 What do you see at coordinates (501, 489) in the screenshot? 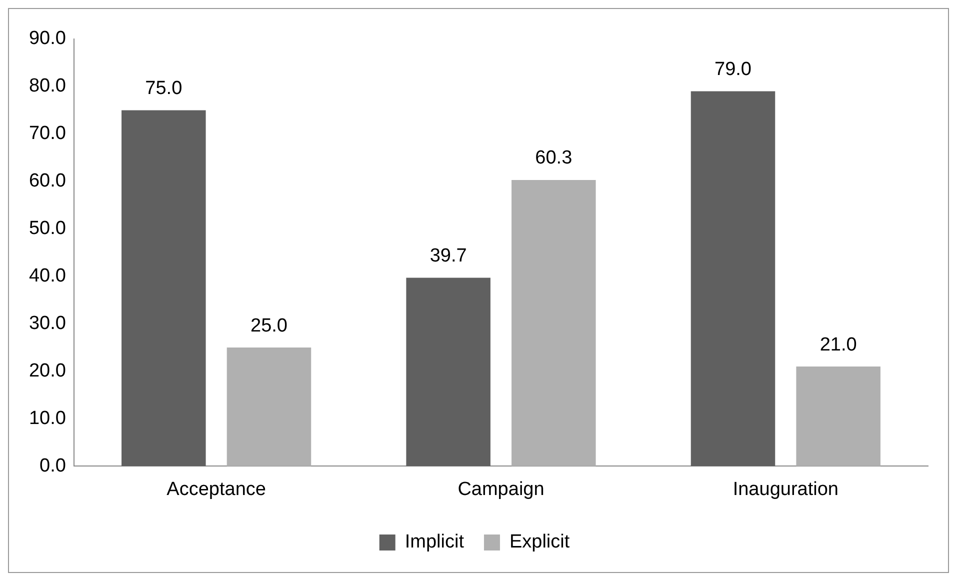
I see `x-tick-label: Campaign` at bounding box center [501, 489].